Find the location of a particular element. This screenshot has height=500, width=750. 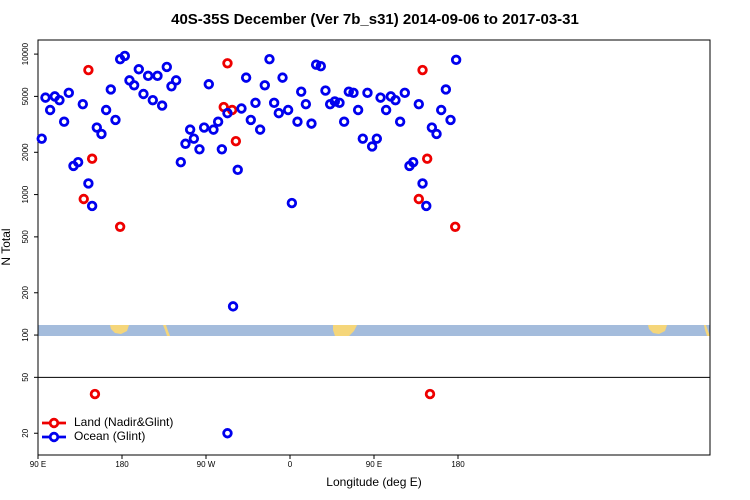

x-tick-label: 180 is located at coordinates (458, 464).